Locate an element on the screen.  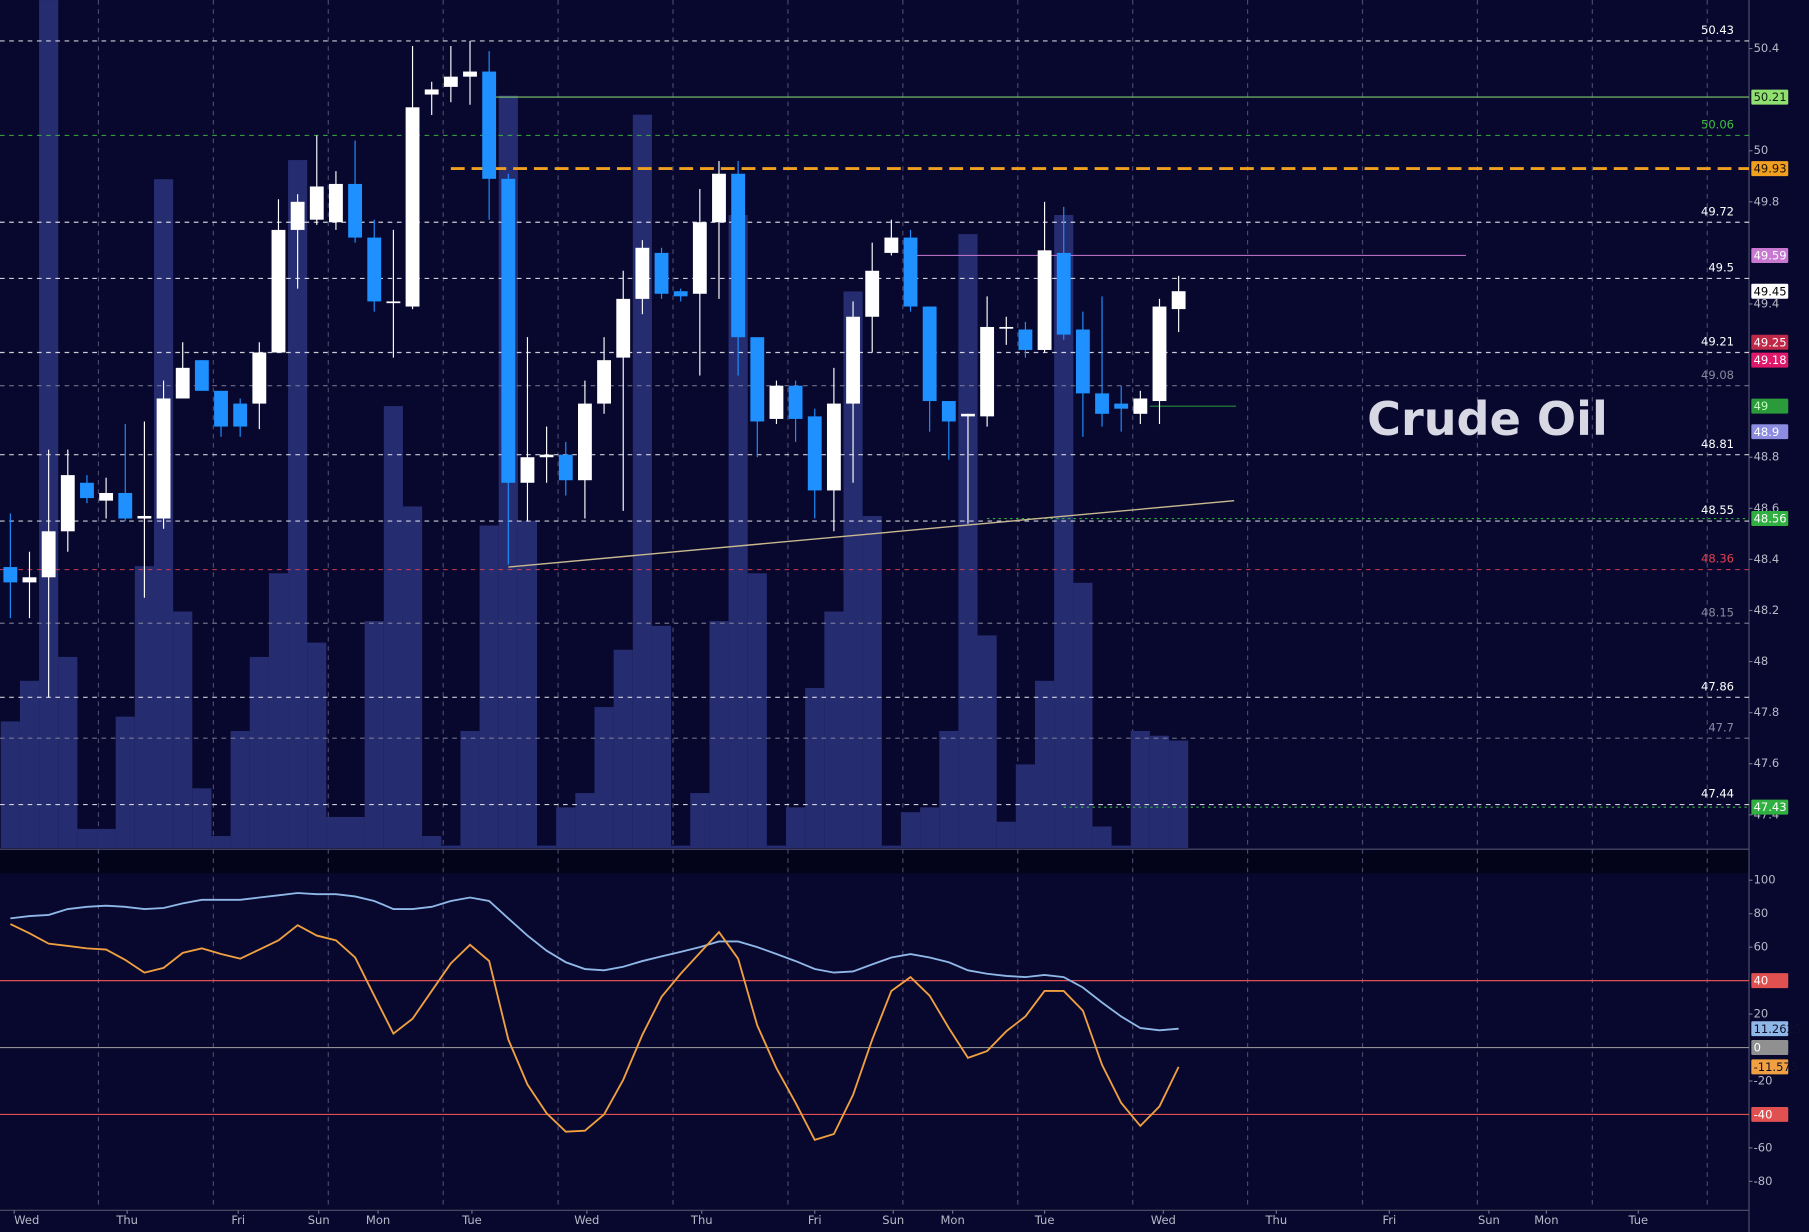
level-label: 47.86 is located at coordinates (1717, 686).